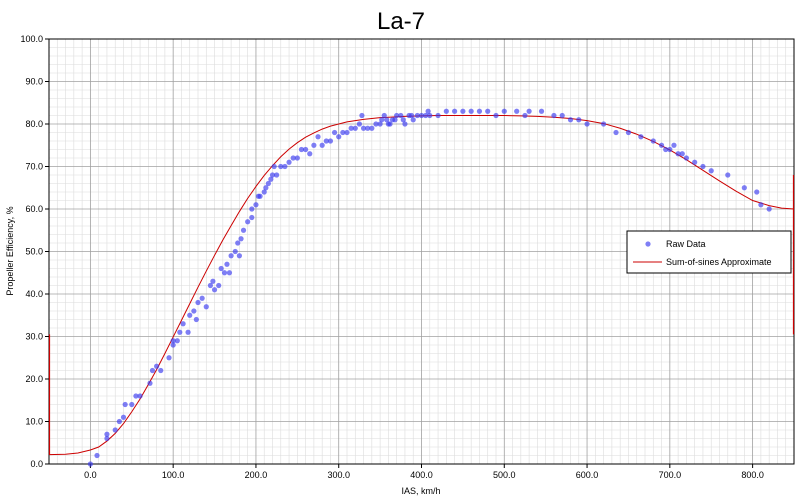 This screenshot has height=500, width=800. Describe the element at coordinates (34, 82) in the screenshot. I see `y-tick-label: 90.0` at that location.